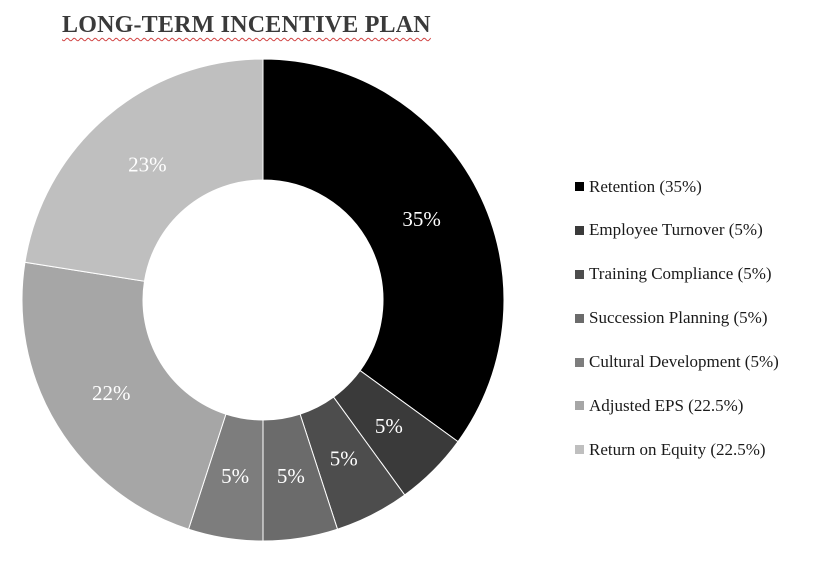  Describe the element at coordinates (645, 186) in the screenshot. I see `legend-label: Retention (35%)` at that location.